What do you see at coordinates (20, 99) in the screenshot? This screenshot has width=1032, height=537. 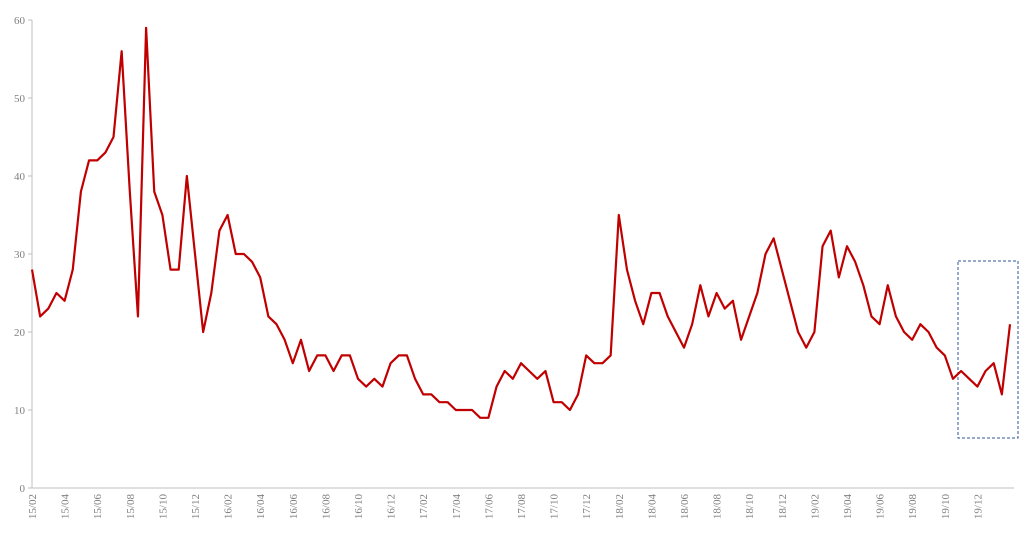 I see `y-tick-label: 50` at bounding box center [20, 99].